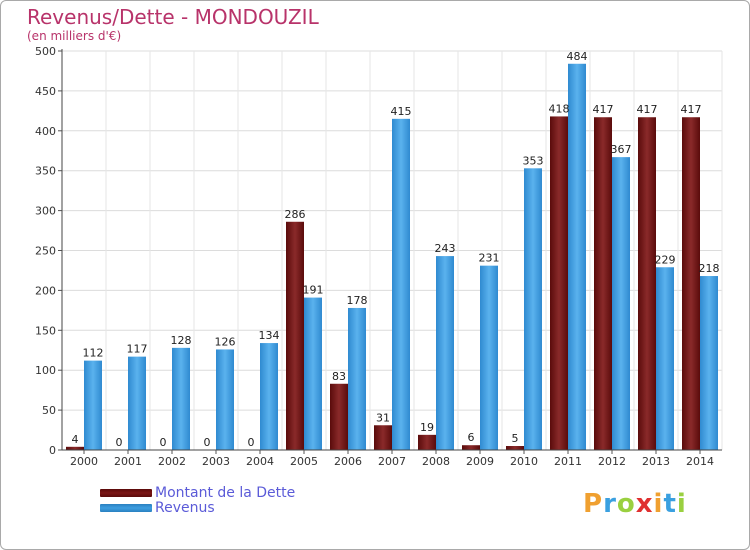  What do you see at coordinates (577, 56) in the screenshot?
I see `value-label-revenus: 484` at bounding box center [577, 56].